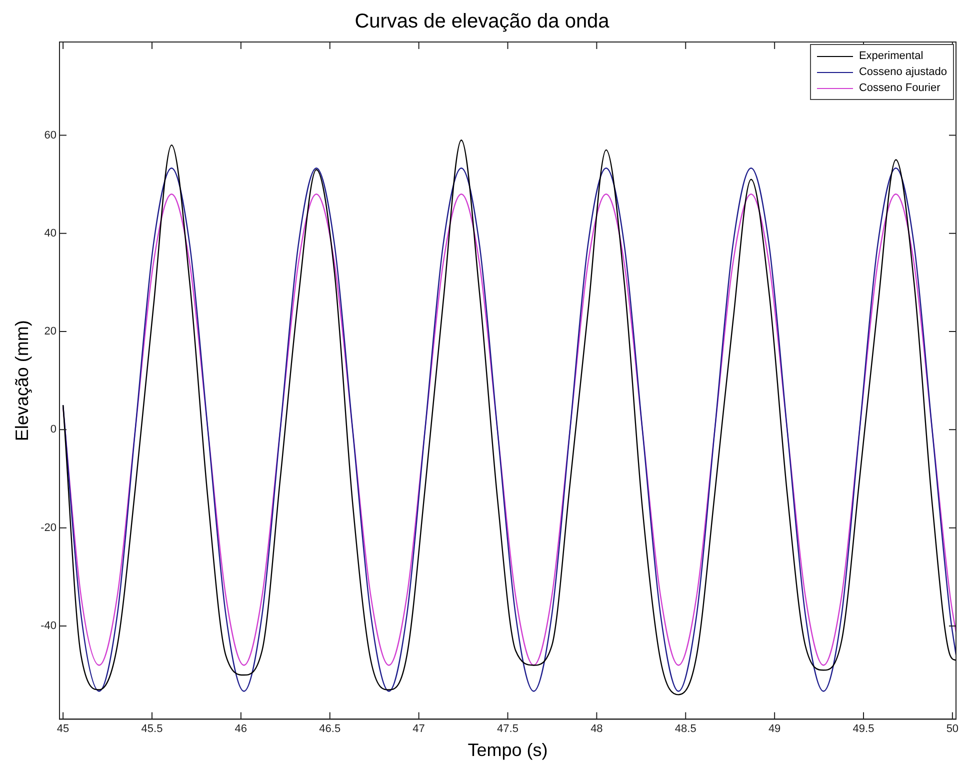 This screenshot has width=962, height=770. I want to click on y-tick-label: 60, so click(50, 135).